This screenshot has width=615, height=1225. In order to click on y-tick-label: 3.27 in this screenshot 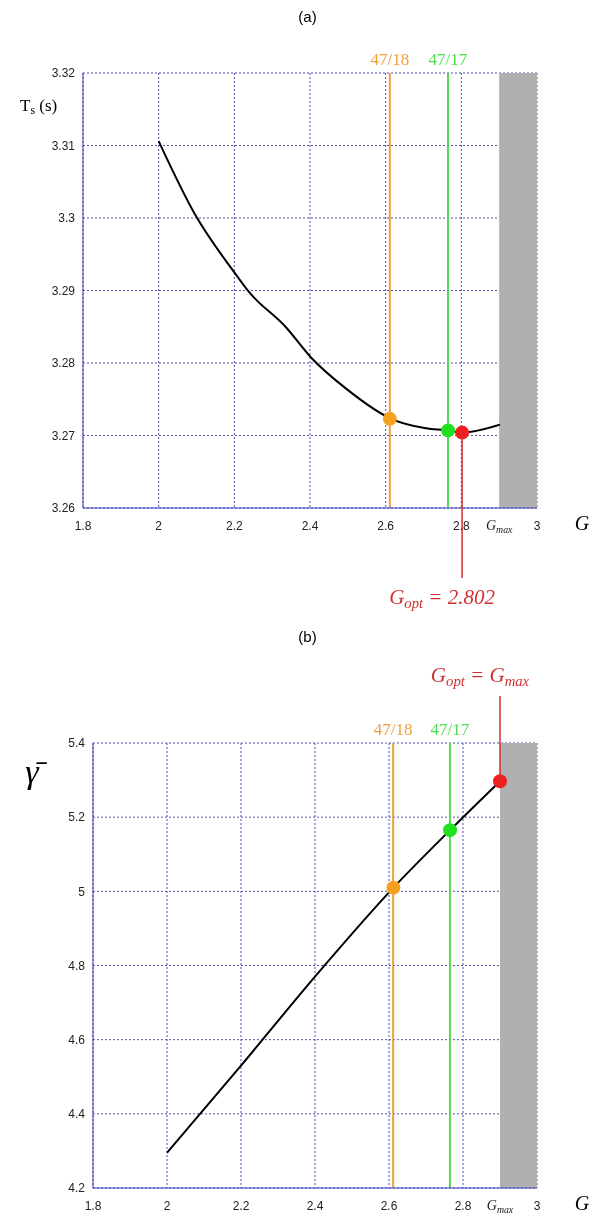, I will do `click(63, 435)`.